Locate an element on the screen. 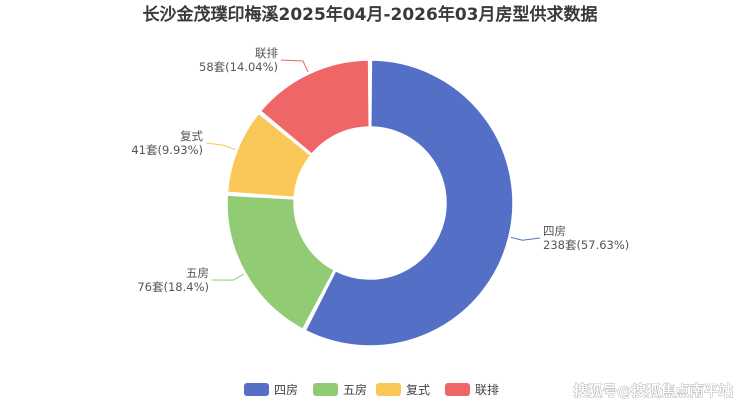 The height and width of the screenshot is (406, 740). slice-label-value-四房: 238套(57.63%) is located at coordinates (586, 245).